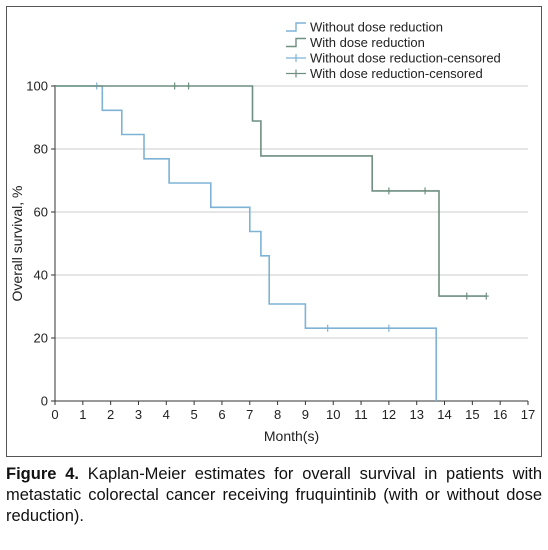 The image size is (548, 550). I want to click on x-tick-label-14: 14, so click(444, 414).